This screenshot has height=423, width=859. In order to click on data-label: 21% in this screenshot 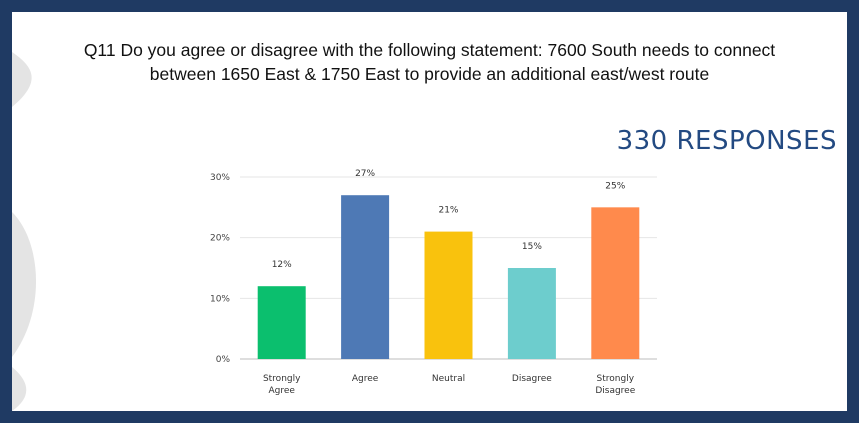, I will do `click(448, 211)`.